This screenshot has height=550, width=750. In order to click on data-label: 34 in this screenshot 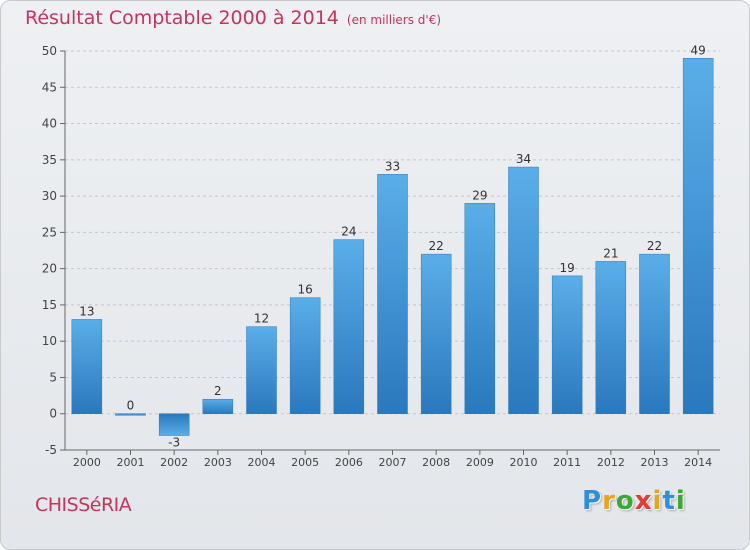, I will do `click(523, 159)`.